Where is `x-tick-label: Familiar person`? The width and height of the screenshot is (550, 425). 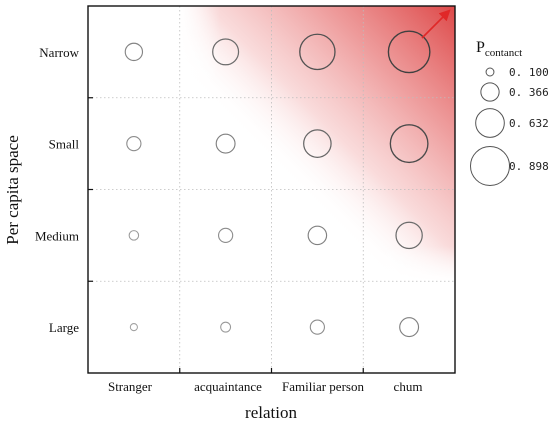
x-tick-label: Familiar person is located at coordinates (323, 386).